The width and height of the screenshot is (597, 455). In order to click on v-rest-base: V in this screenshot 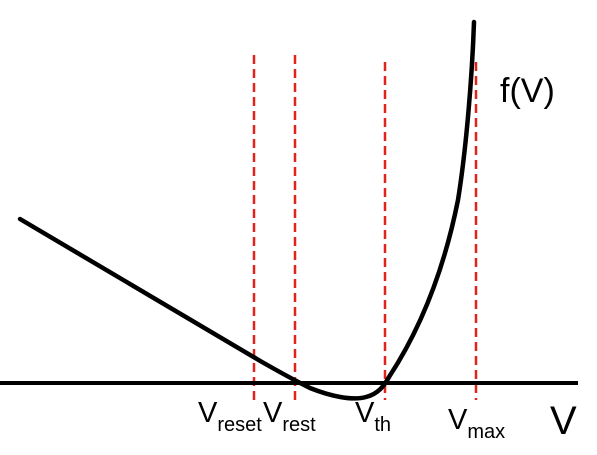, I will do `click(273, 413)`.